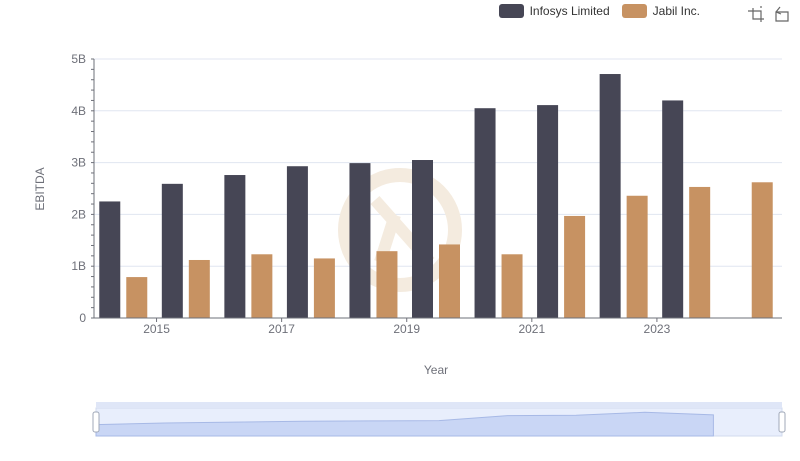 This screenshot has height=461, width=800. I want to click on x-tick-label: 2015, so click(156, 329).